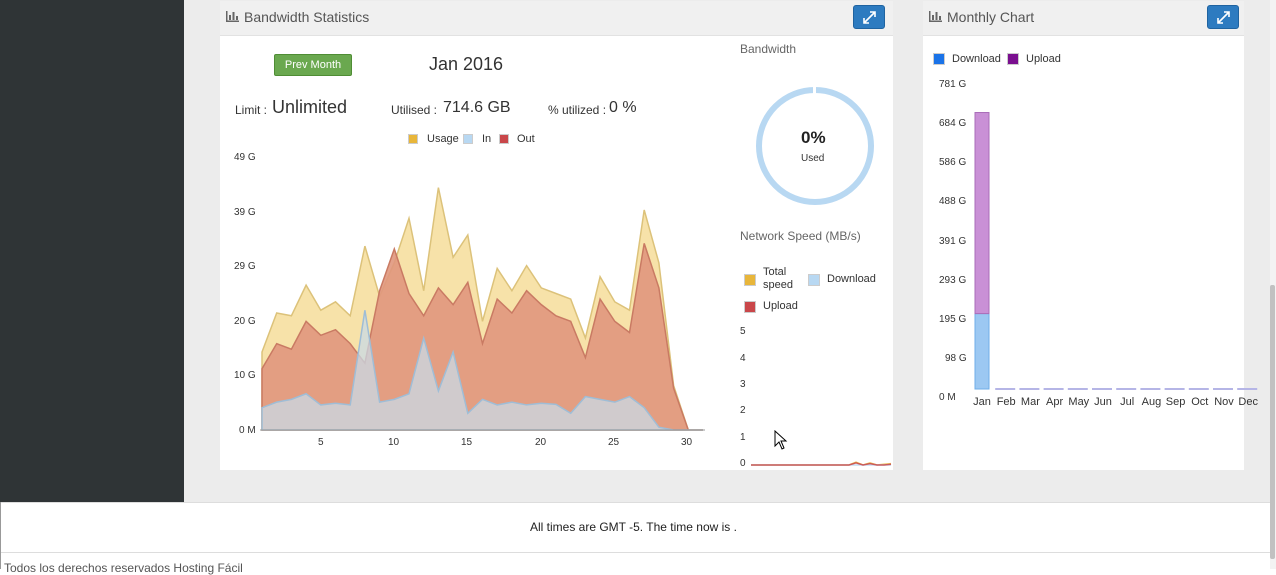  I want to click on speed-series-upload, so click(821, 464).